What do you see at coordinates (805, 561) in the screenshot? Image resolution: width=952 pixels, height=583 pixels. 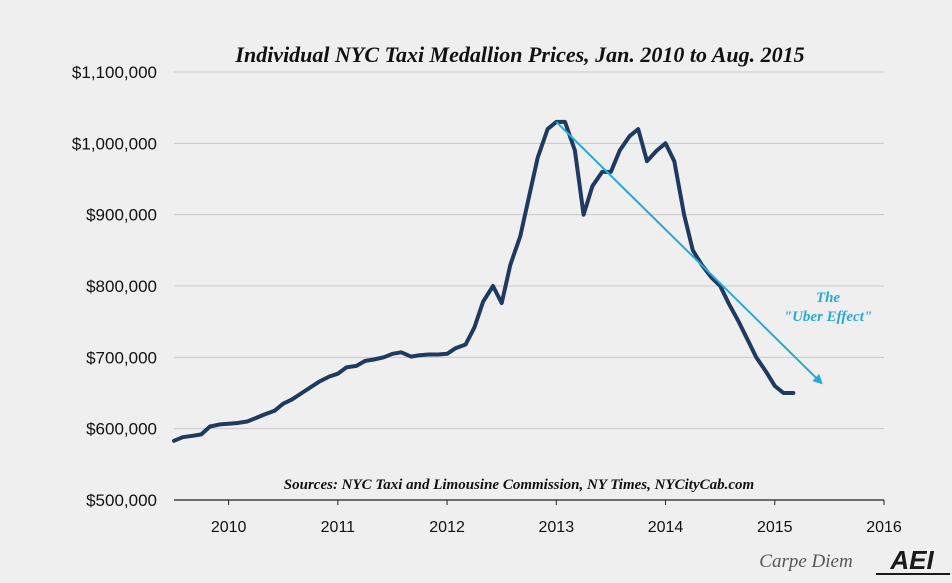 I see `footer-brand: Carpe Diem` at bounding box center [805, 561].